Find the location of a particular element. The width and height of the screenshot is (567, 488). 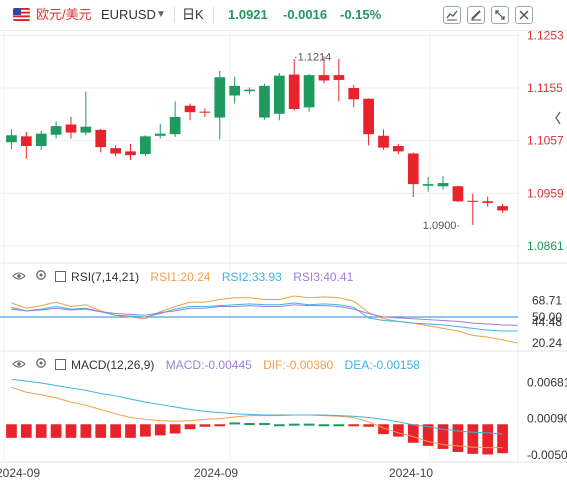

x-tick-label: 2024-10 is located at coordinates (411, 473).